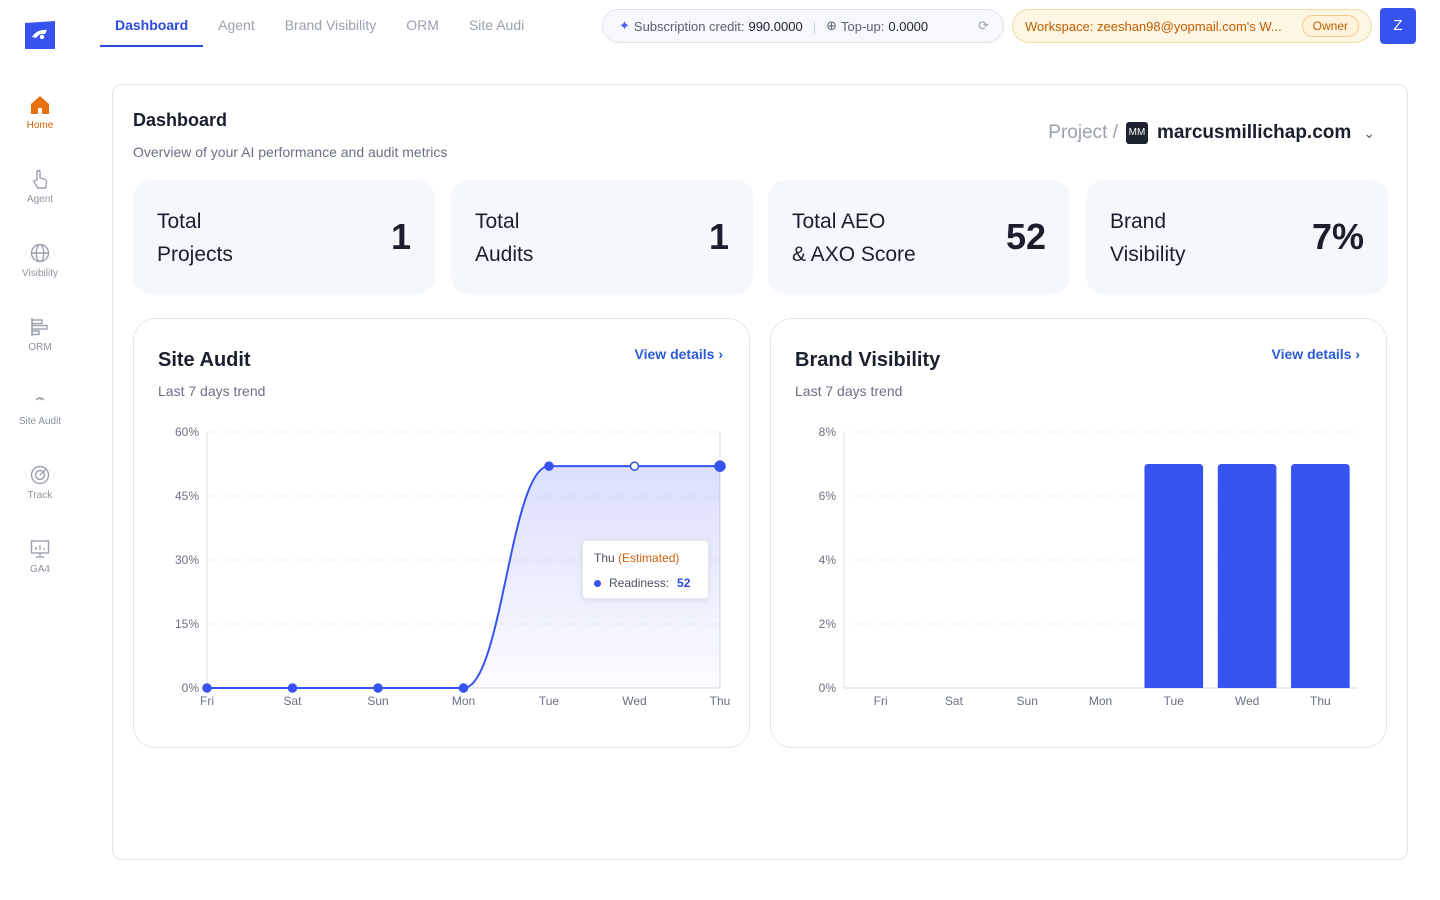  Describe the element at coordinates (39, 327) in the screenshot. I see `bars-icon` at that location.